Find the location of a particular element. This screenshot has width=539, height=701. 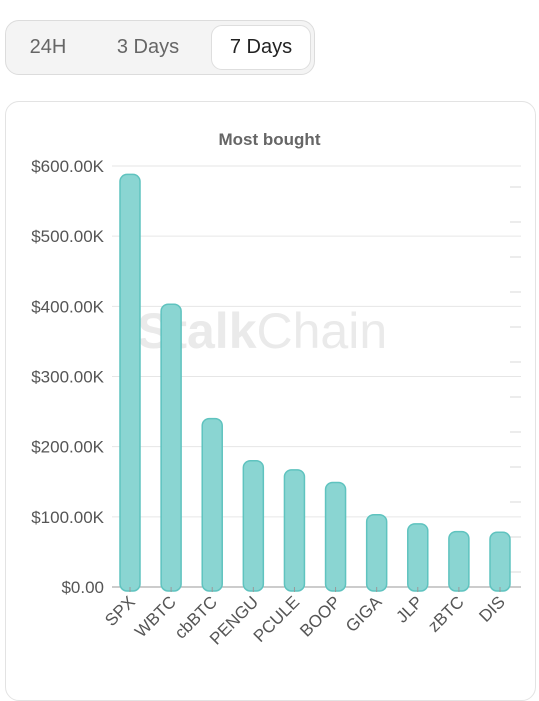

y-tick-label: $300.00K is located at coordinates (67, 377).